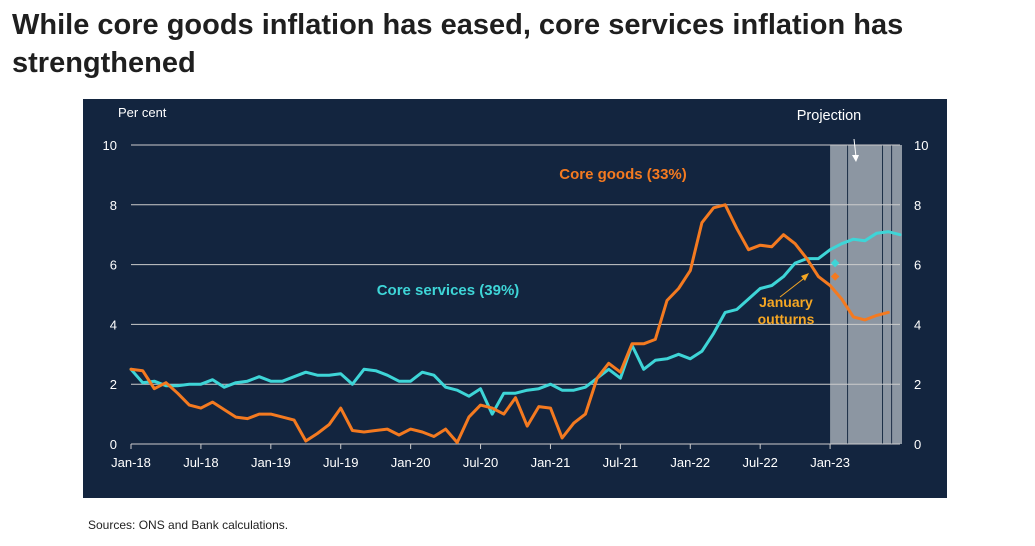  Describe the element at coordinates (271, 462) in the screenshot. I see `x-tick-label: Jan-19` at that location.